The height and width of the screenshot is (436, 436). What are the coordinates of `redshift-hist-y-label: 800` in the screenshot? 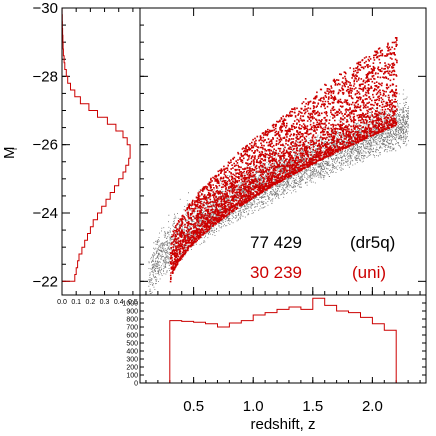 It's located at (132, 320).